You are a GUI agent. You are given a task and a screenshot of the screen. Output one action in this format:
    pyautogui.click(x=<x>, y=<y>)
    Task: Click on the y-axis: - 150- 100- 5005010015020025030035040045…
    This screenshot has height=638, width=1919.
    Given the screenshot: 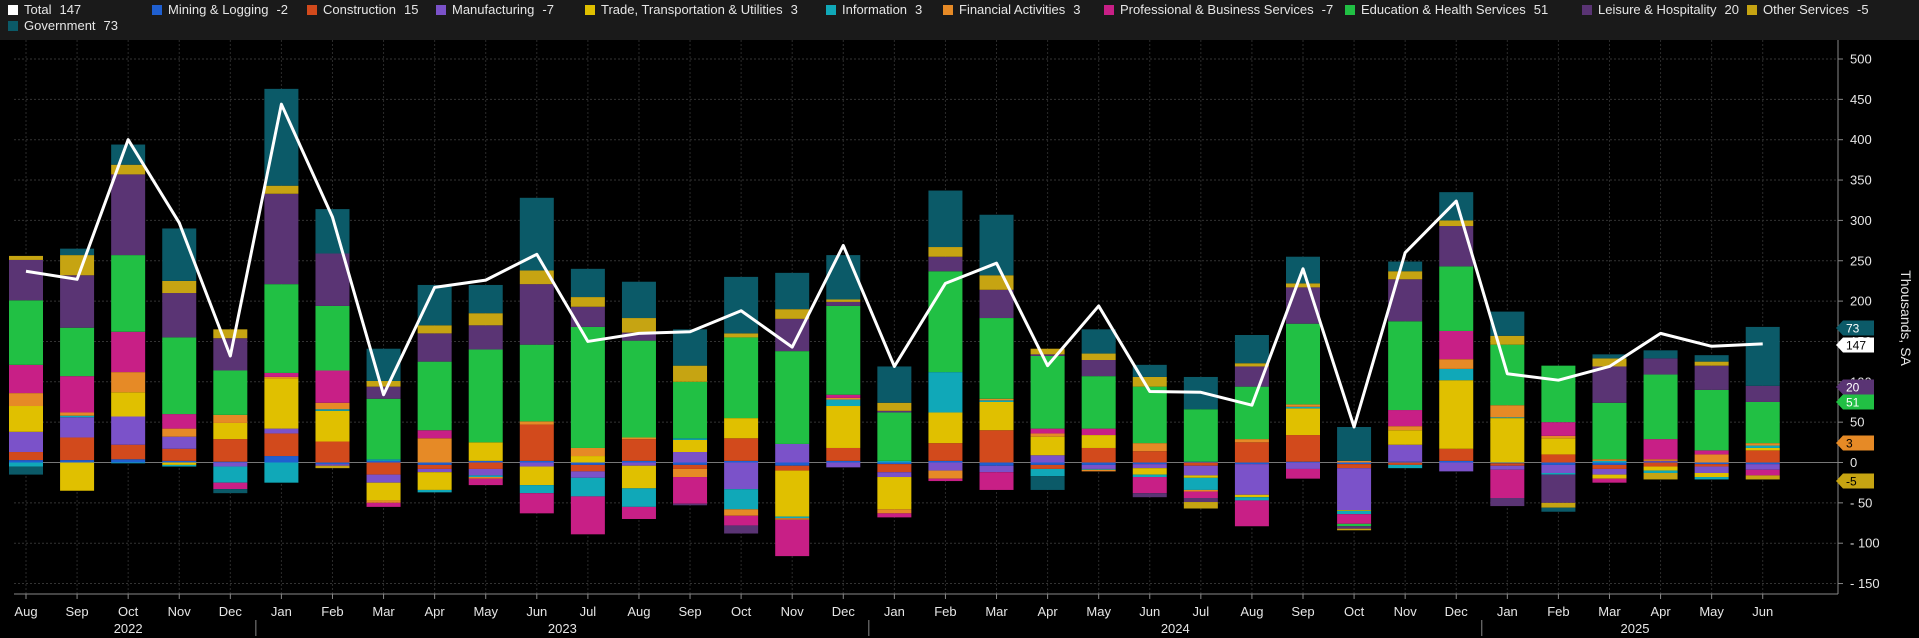 What is the action you would take?
    pyautogui.click(x=1858, y=317)
    